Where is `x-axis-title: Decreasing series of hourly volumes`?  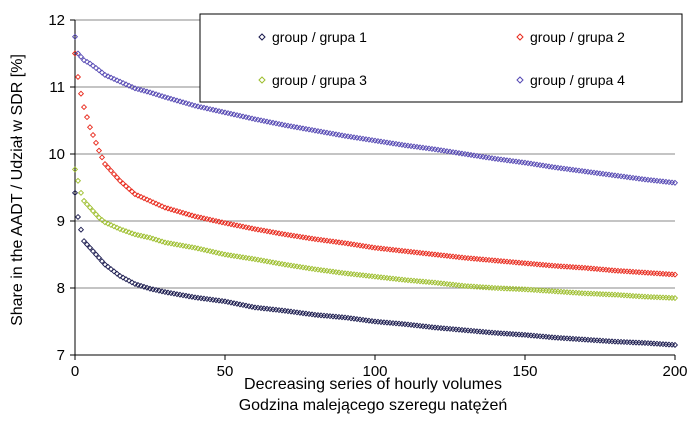
x-axis-title: Decreasing series of hourly volumes is located at coordinates (373, 384).